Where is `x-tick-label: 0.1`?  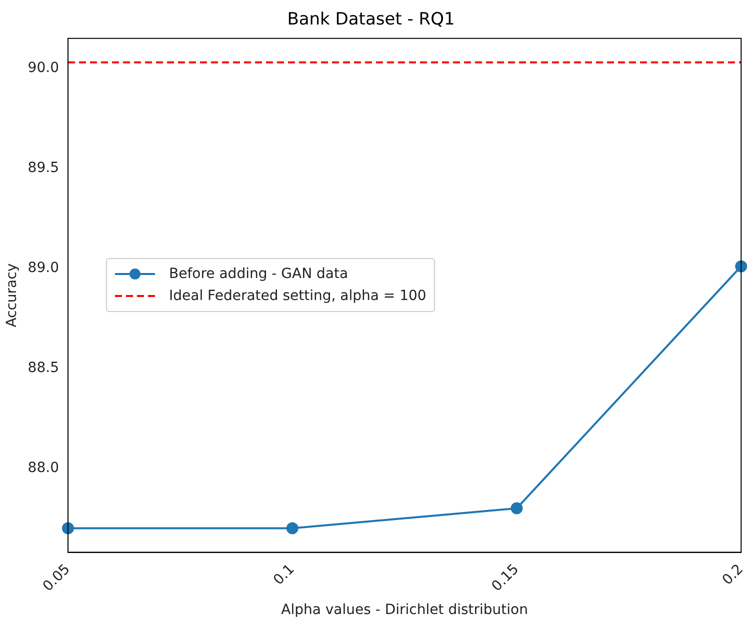
x-tick-label: 0.1 is located at coordinates (284, 574).